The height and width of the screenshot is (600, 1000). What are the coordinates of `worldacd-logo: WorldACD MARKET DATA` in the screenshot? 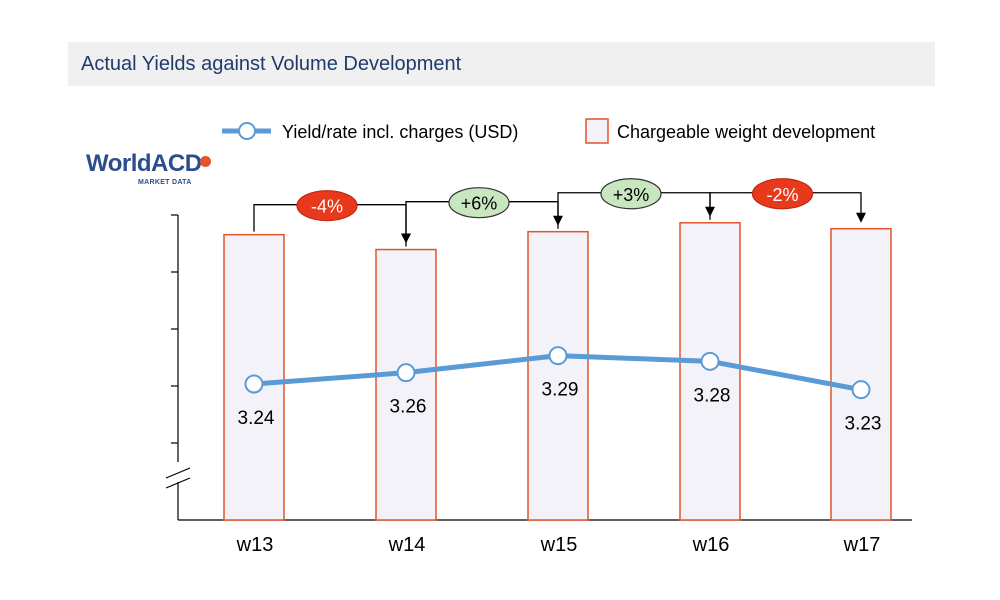 It's located at (151, 174).